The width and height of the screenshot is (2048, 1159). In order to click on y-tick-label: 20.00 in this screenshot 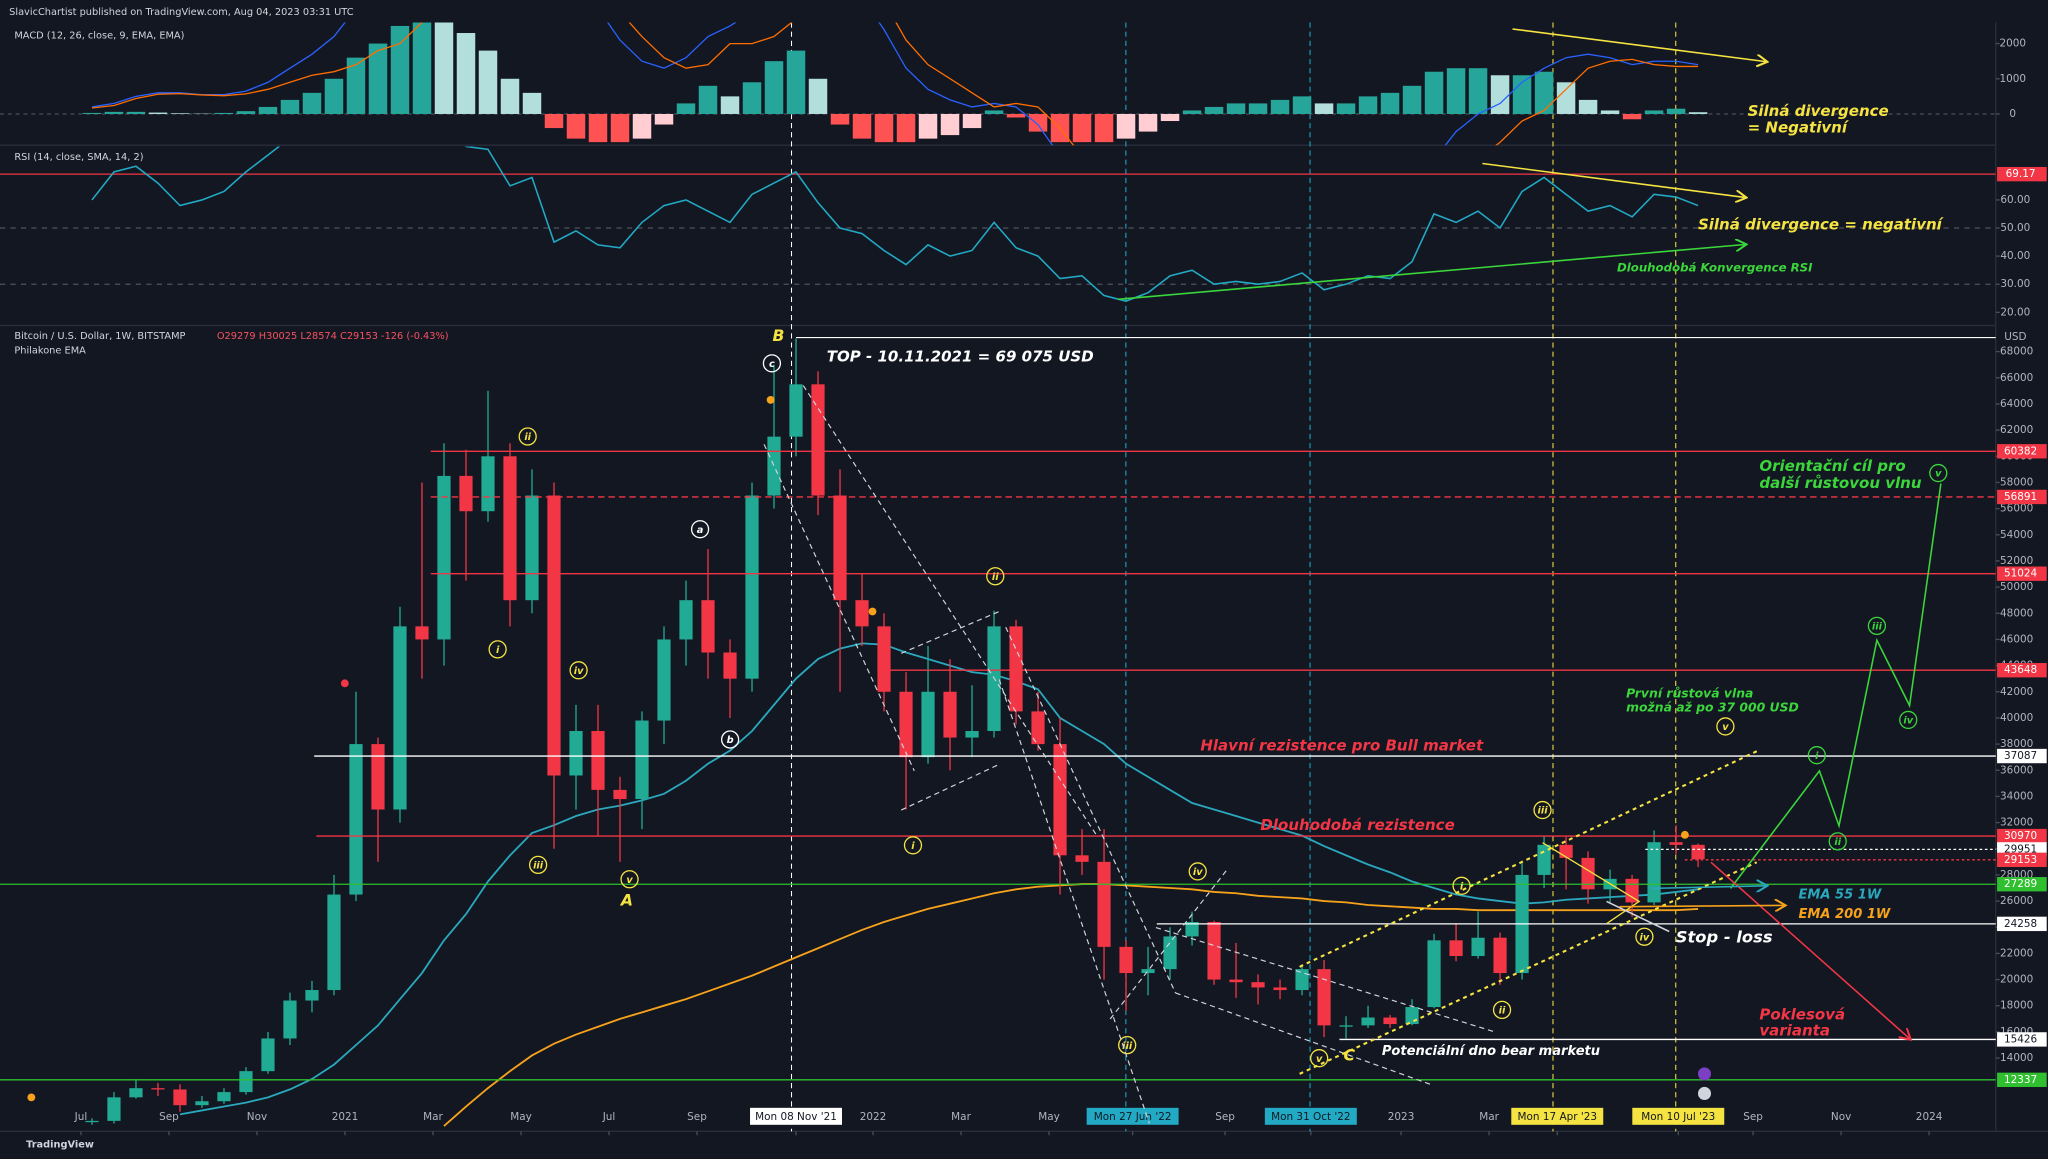, I will do `click(2015, 312)`.